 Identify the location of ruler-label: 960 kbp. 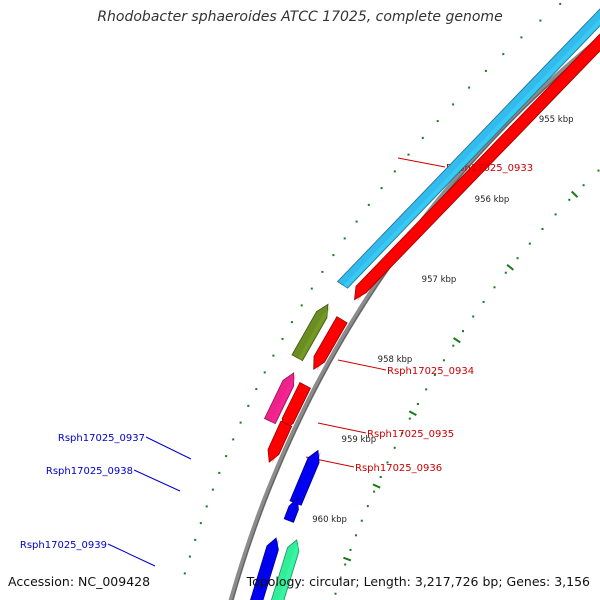
(329, 520).